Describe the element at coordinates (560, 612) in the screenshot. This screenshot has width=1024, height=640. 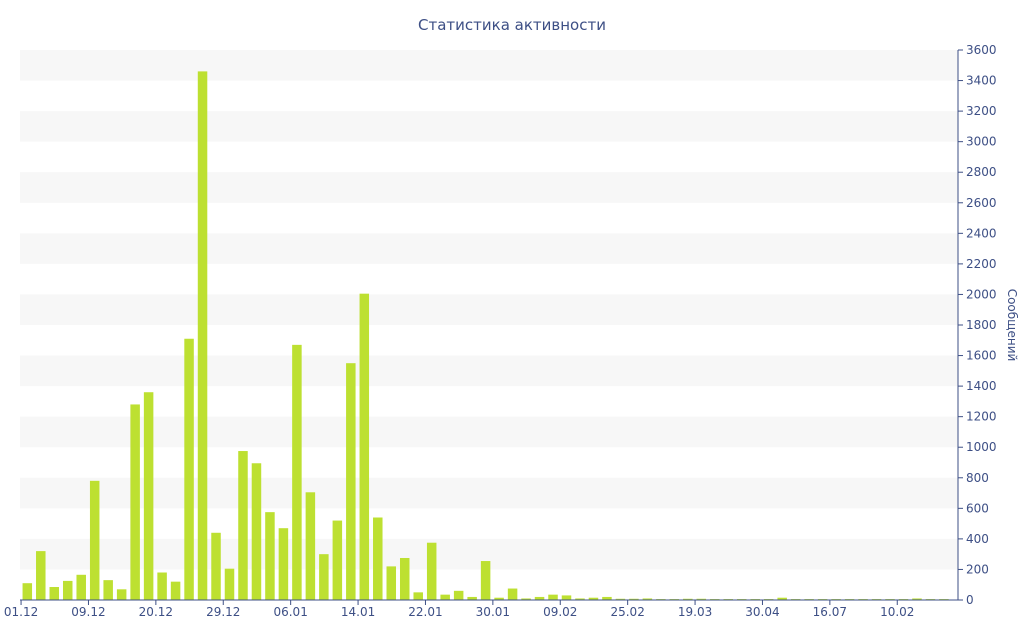
I see `x-tick-label: 09.02` at that location.